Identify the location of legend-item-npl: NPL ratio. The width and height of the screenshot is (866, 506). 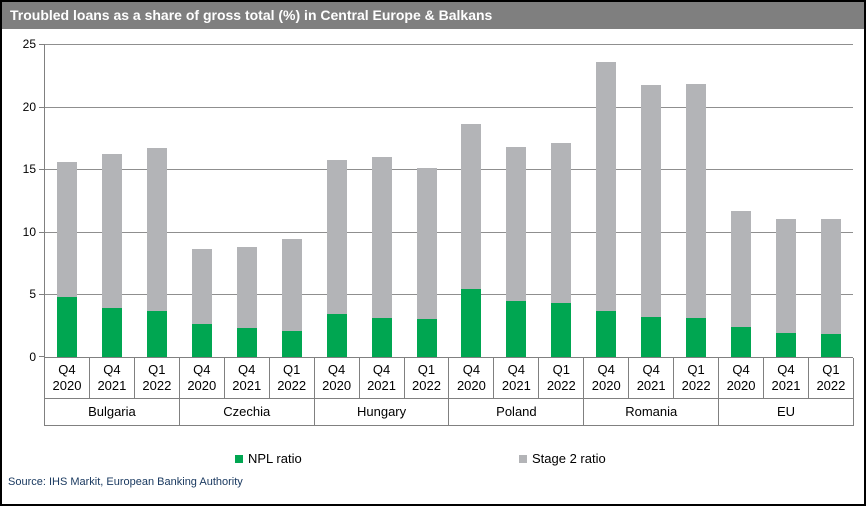
(268, 458).